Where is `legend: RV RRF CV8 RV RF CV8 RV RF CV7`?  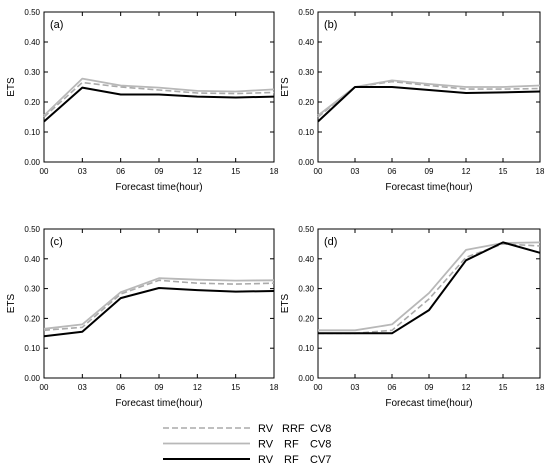
legend: RV RRF CV8 RV RF CV8 RV RF CV7 is located at coordinates (247, 444).